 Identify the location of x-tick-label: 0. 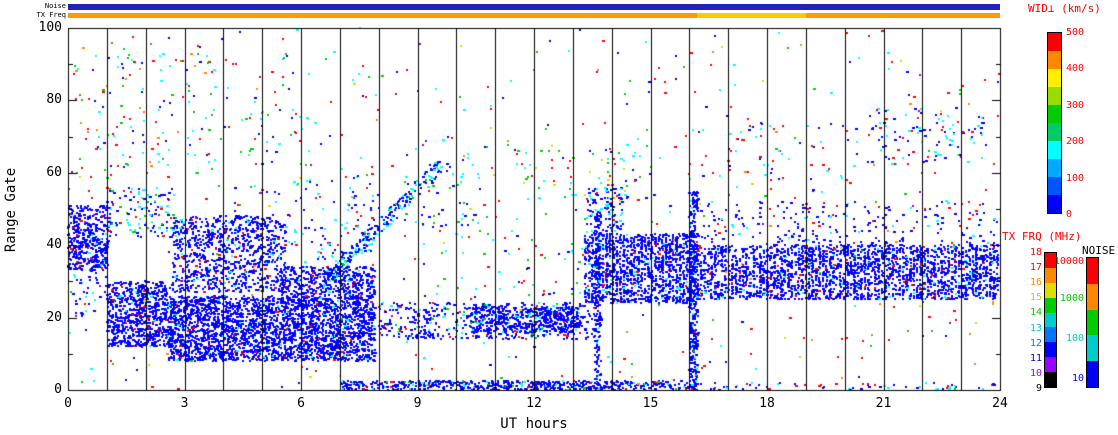
(68, 403).